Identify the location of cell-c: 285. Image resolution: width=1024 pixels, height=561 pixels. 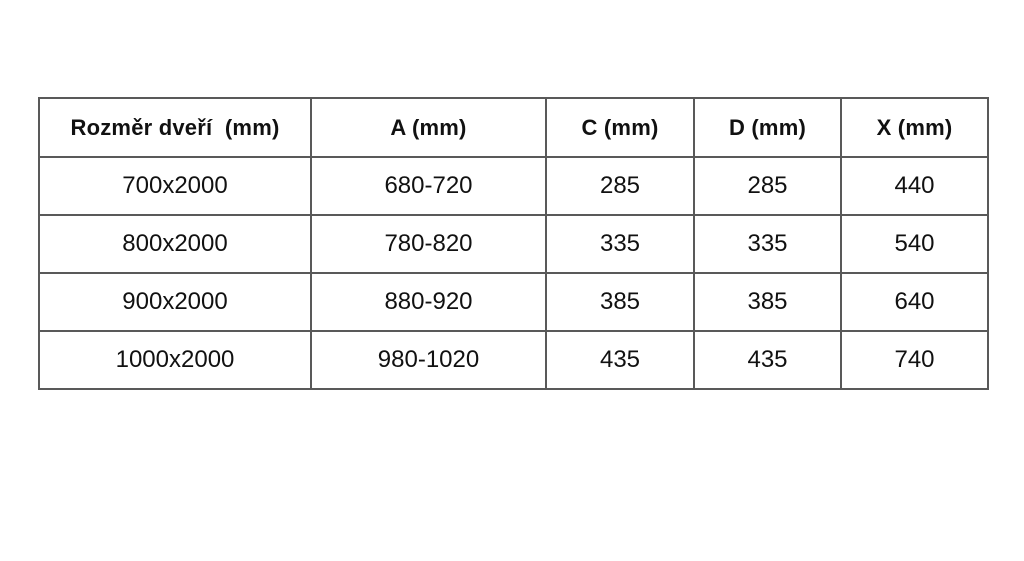
(620, 186).